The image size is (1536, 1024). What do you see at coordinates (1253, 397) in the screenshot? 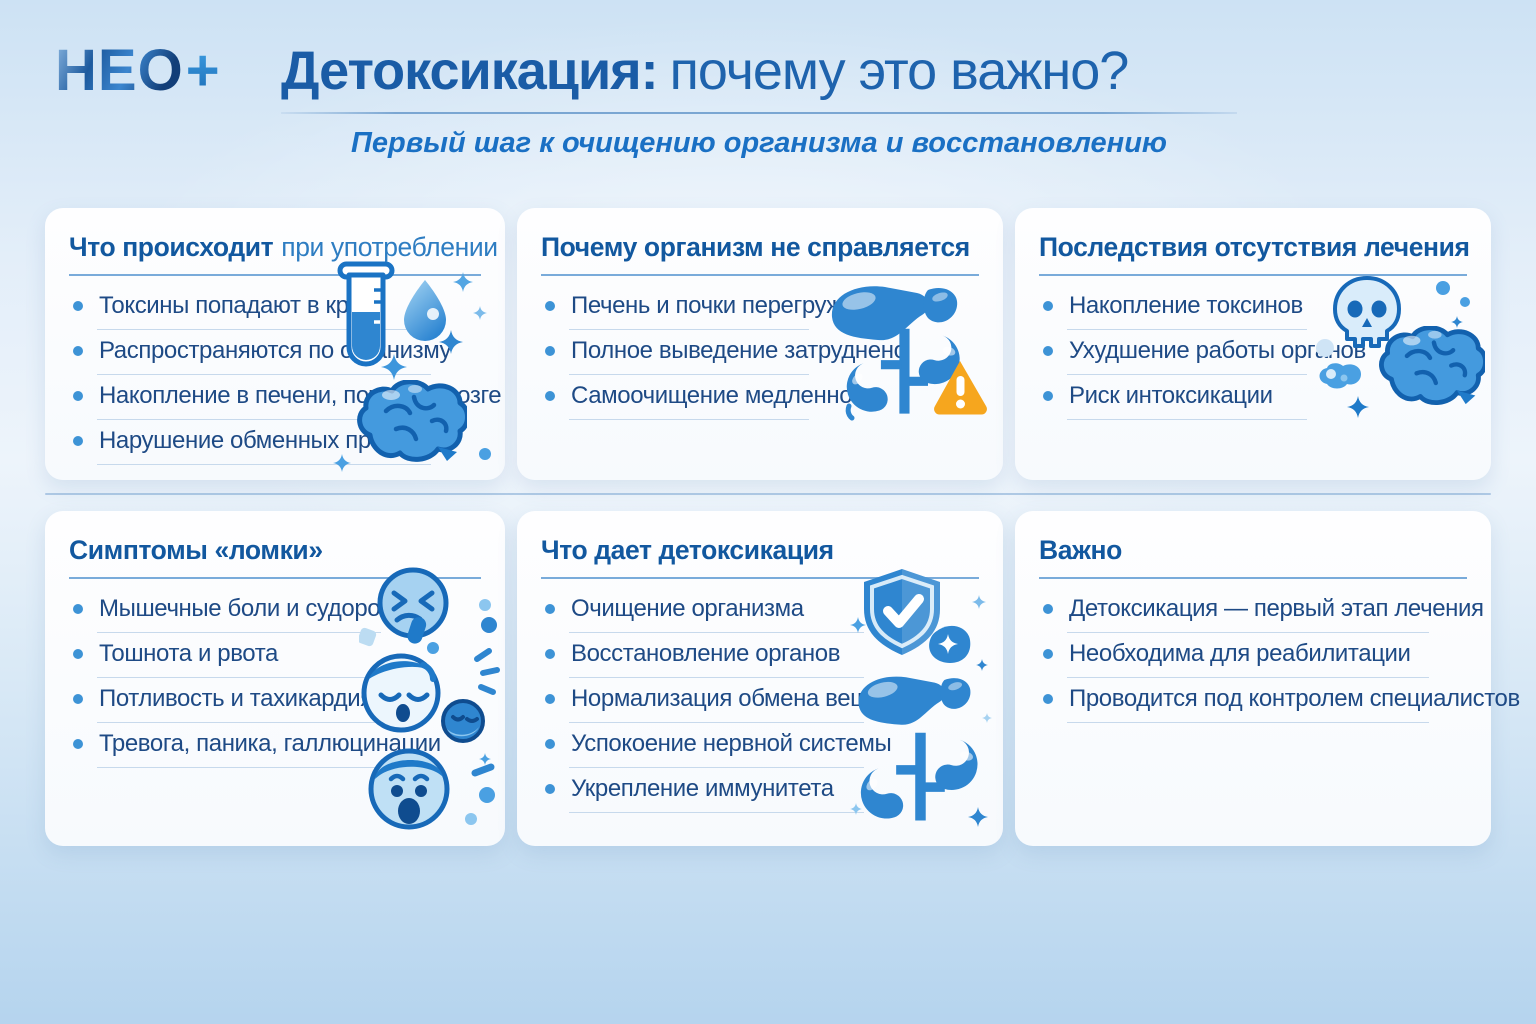
I see `bullet-item: Риск интоксикации` at bounding box center [1253, 397].